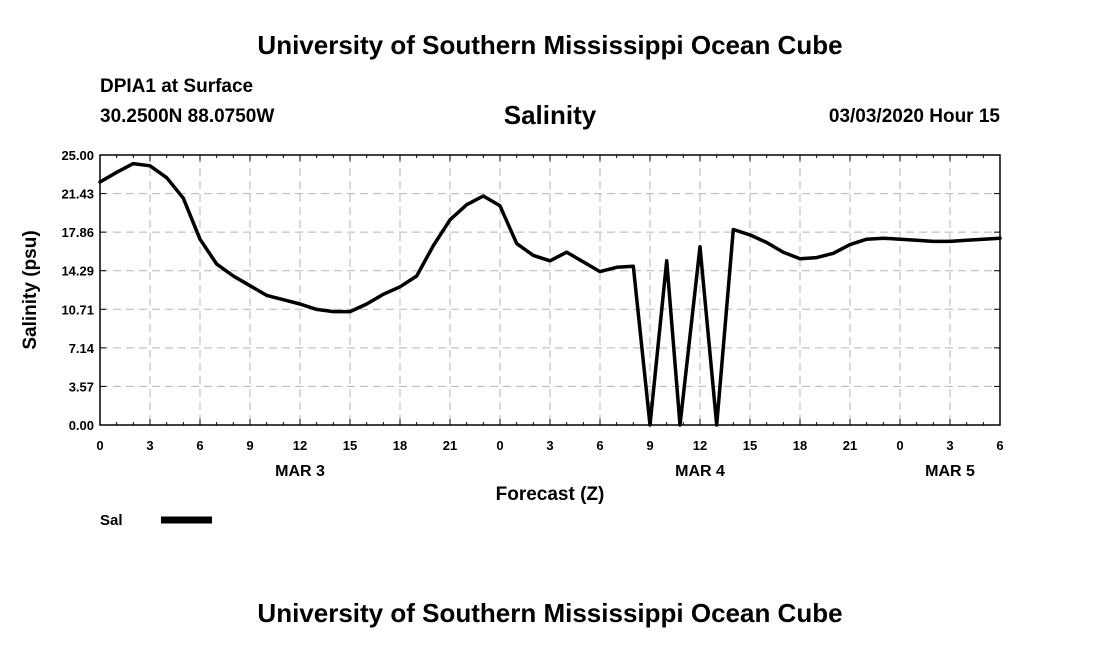  Describe the element at coordinates (700, 471) in the screenshot. I see `day-label: MAR 4` at that location.